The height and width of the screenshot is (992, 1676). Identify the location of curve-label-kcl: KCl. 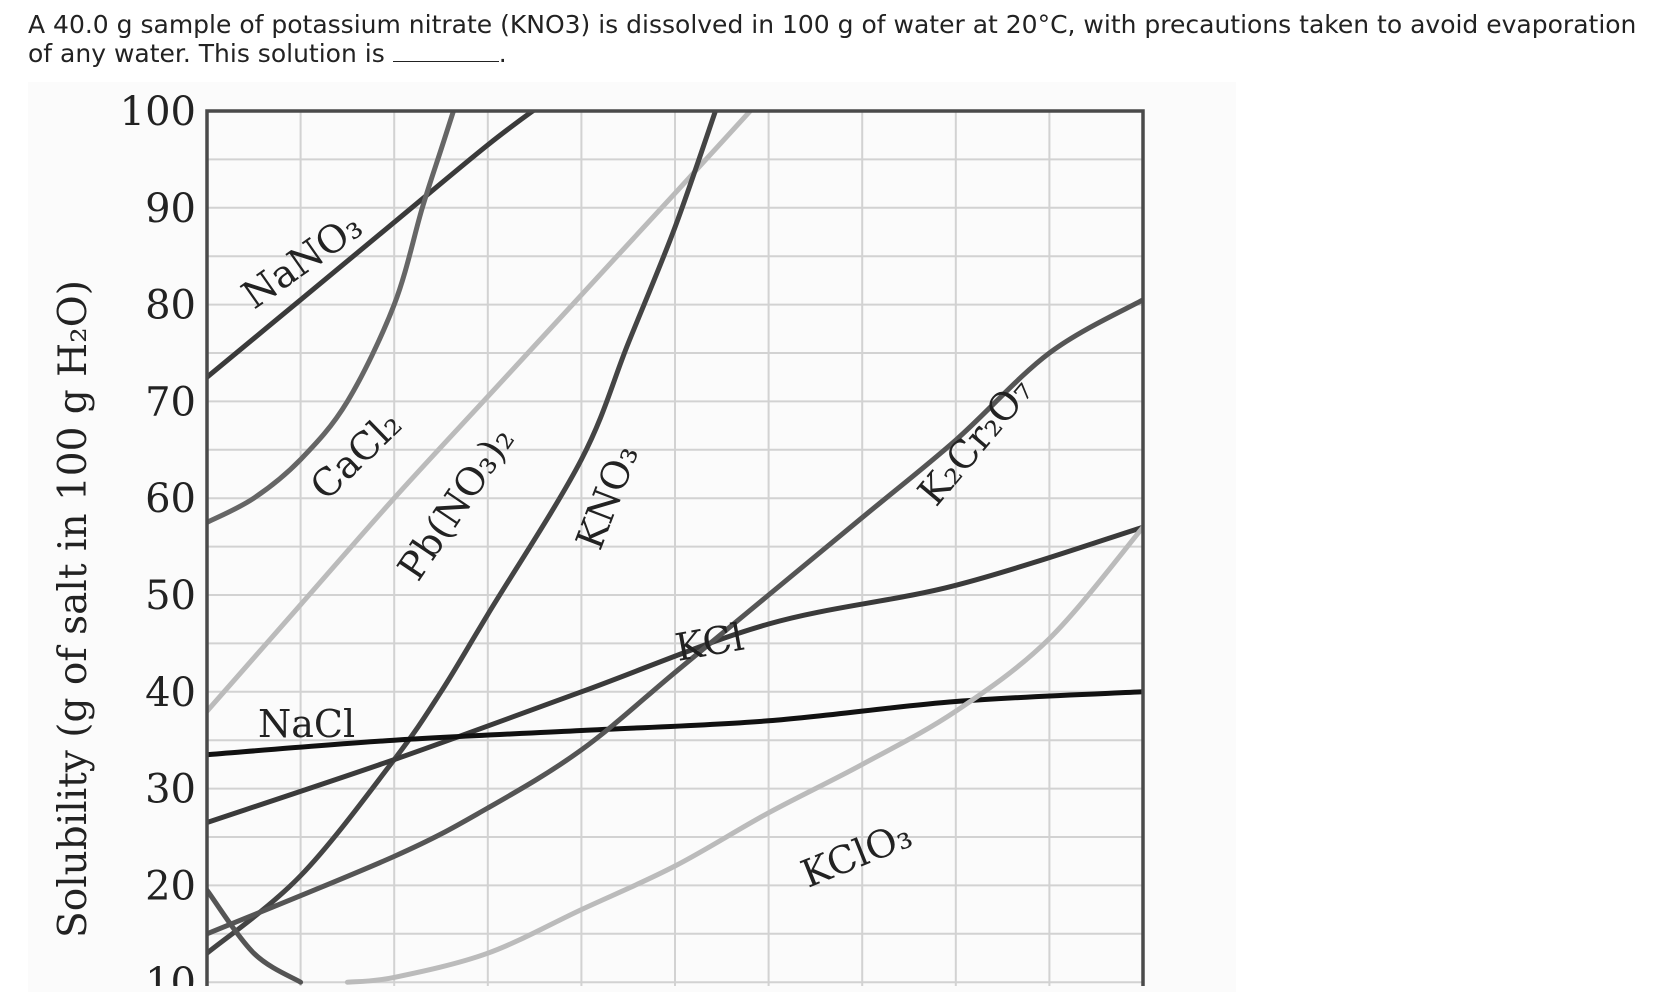
(709, 642).